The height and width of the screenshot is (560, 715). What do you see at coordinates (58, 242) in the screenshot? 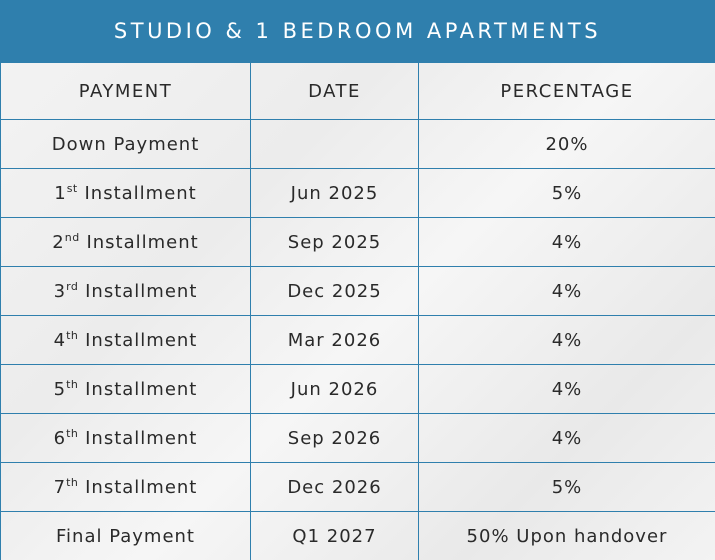
I see `payment-number: 2` at bounding box center [58, 242].